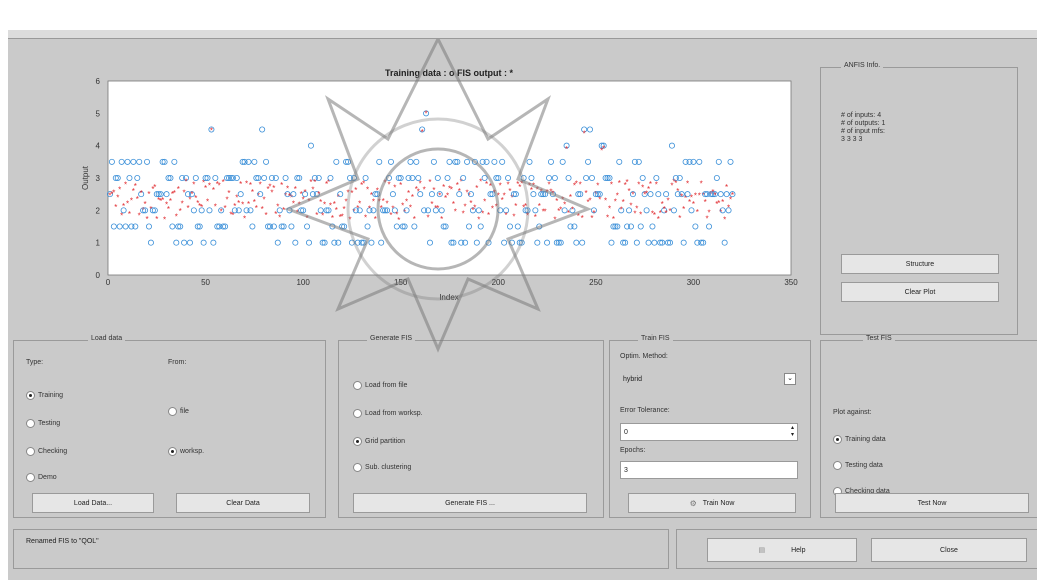 The width and height of the screenshot is (1037, 580). I want to click on from-label: From:, so click(177, 362).